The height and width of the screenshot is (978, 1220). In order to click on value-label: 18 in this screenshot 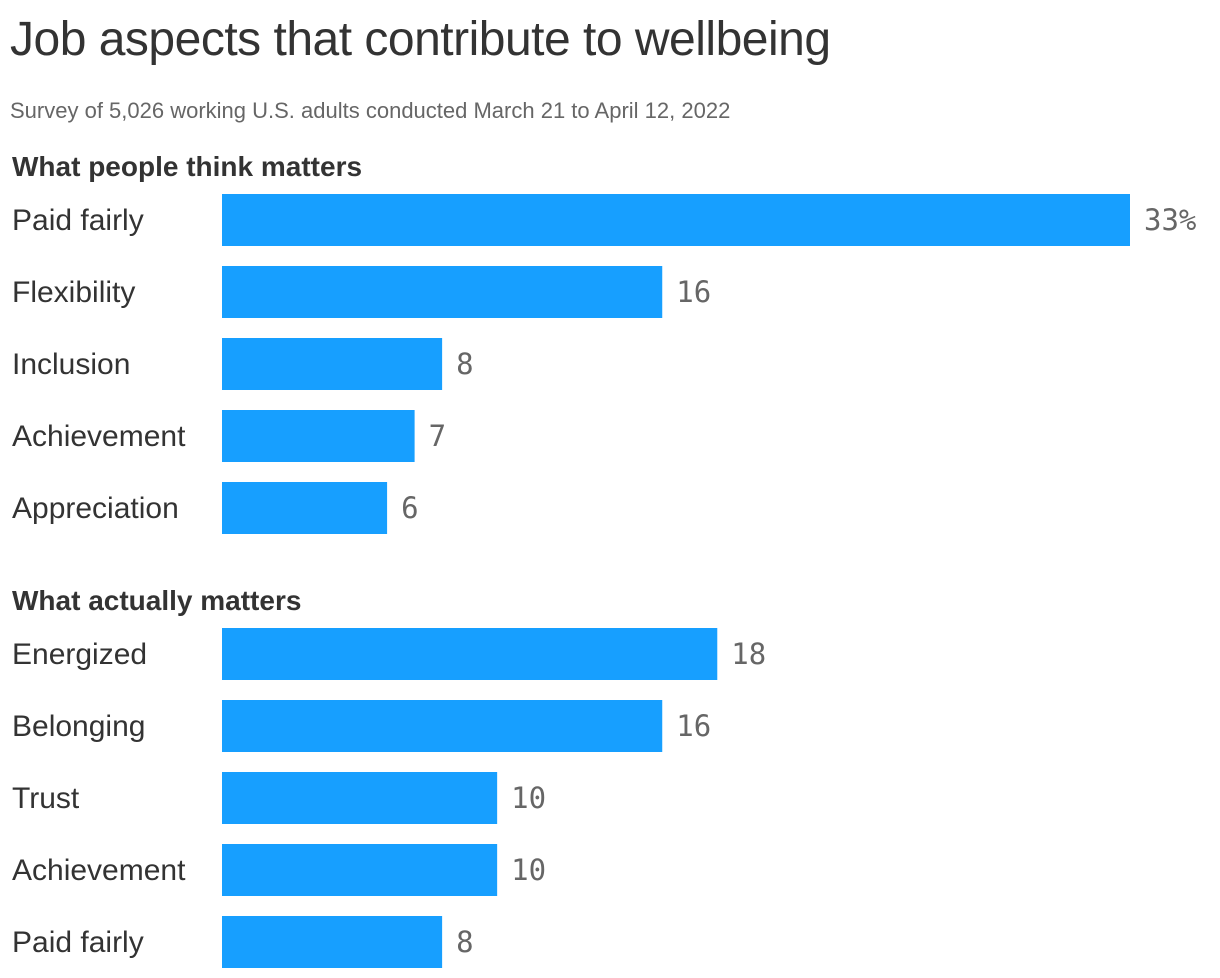, I will do `click(748, 654)`.